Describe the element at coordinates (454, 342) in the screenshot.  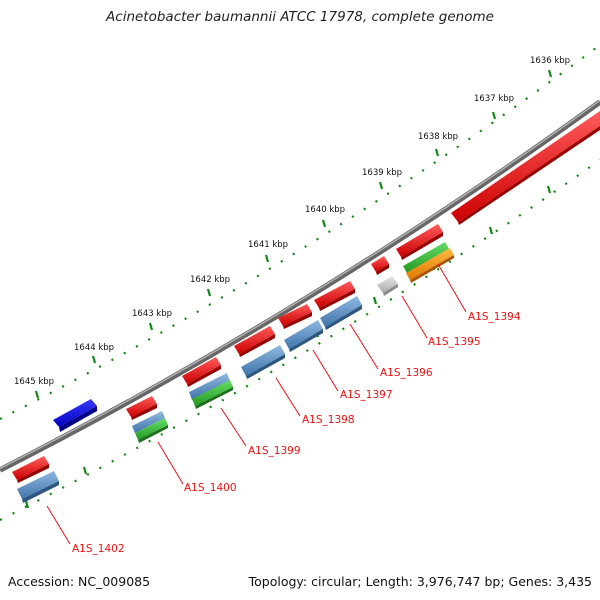
I see `gene-label-A1S_1395: A1S_1395` at that location.